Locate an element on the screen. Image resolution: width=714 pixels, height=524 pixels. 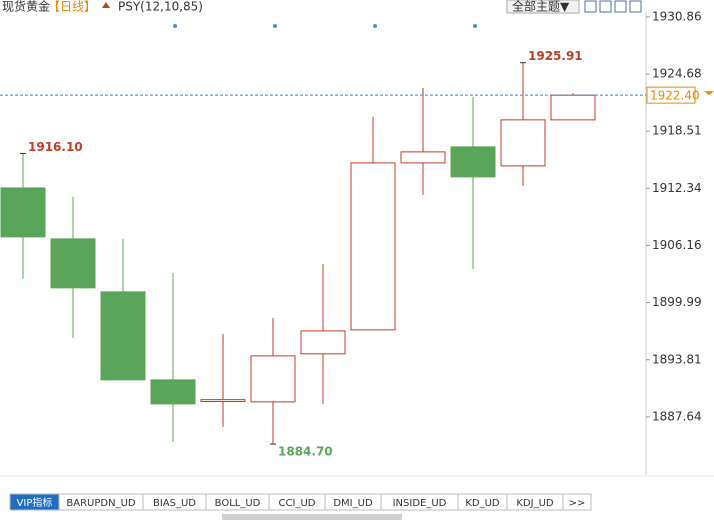
tab is located at coordinates (577, 502).